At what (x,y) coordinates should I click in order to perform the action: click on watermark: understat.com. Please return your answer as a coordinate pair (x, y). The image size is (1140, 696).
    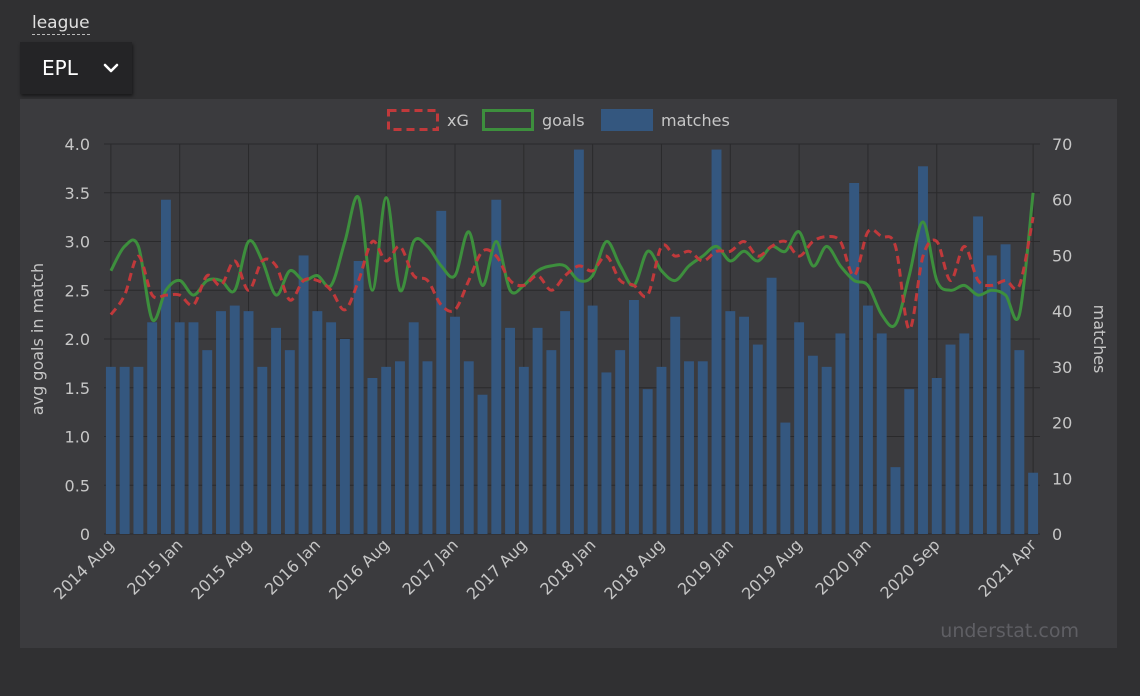
    Looking at the image, I should click on (1009, 631).